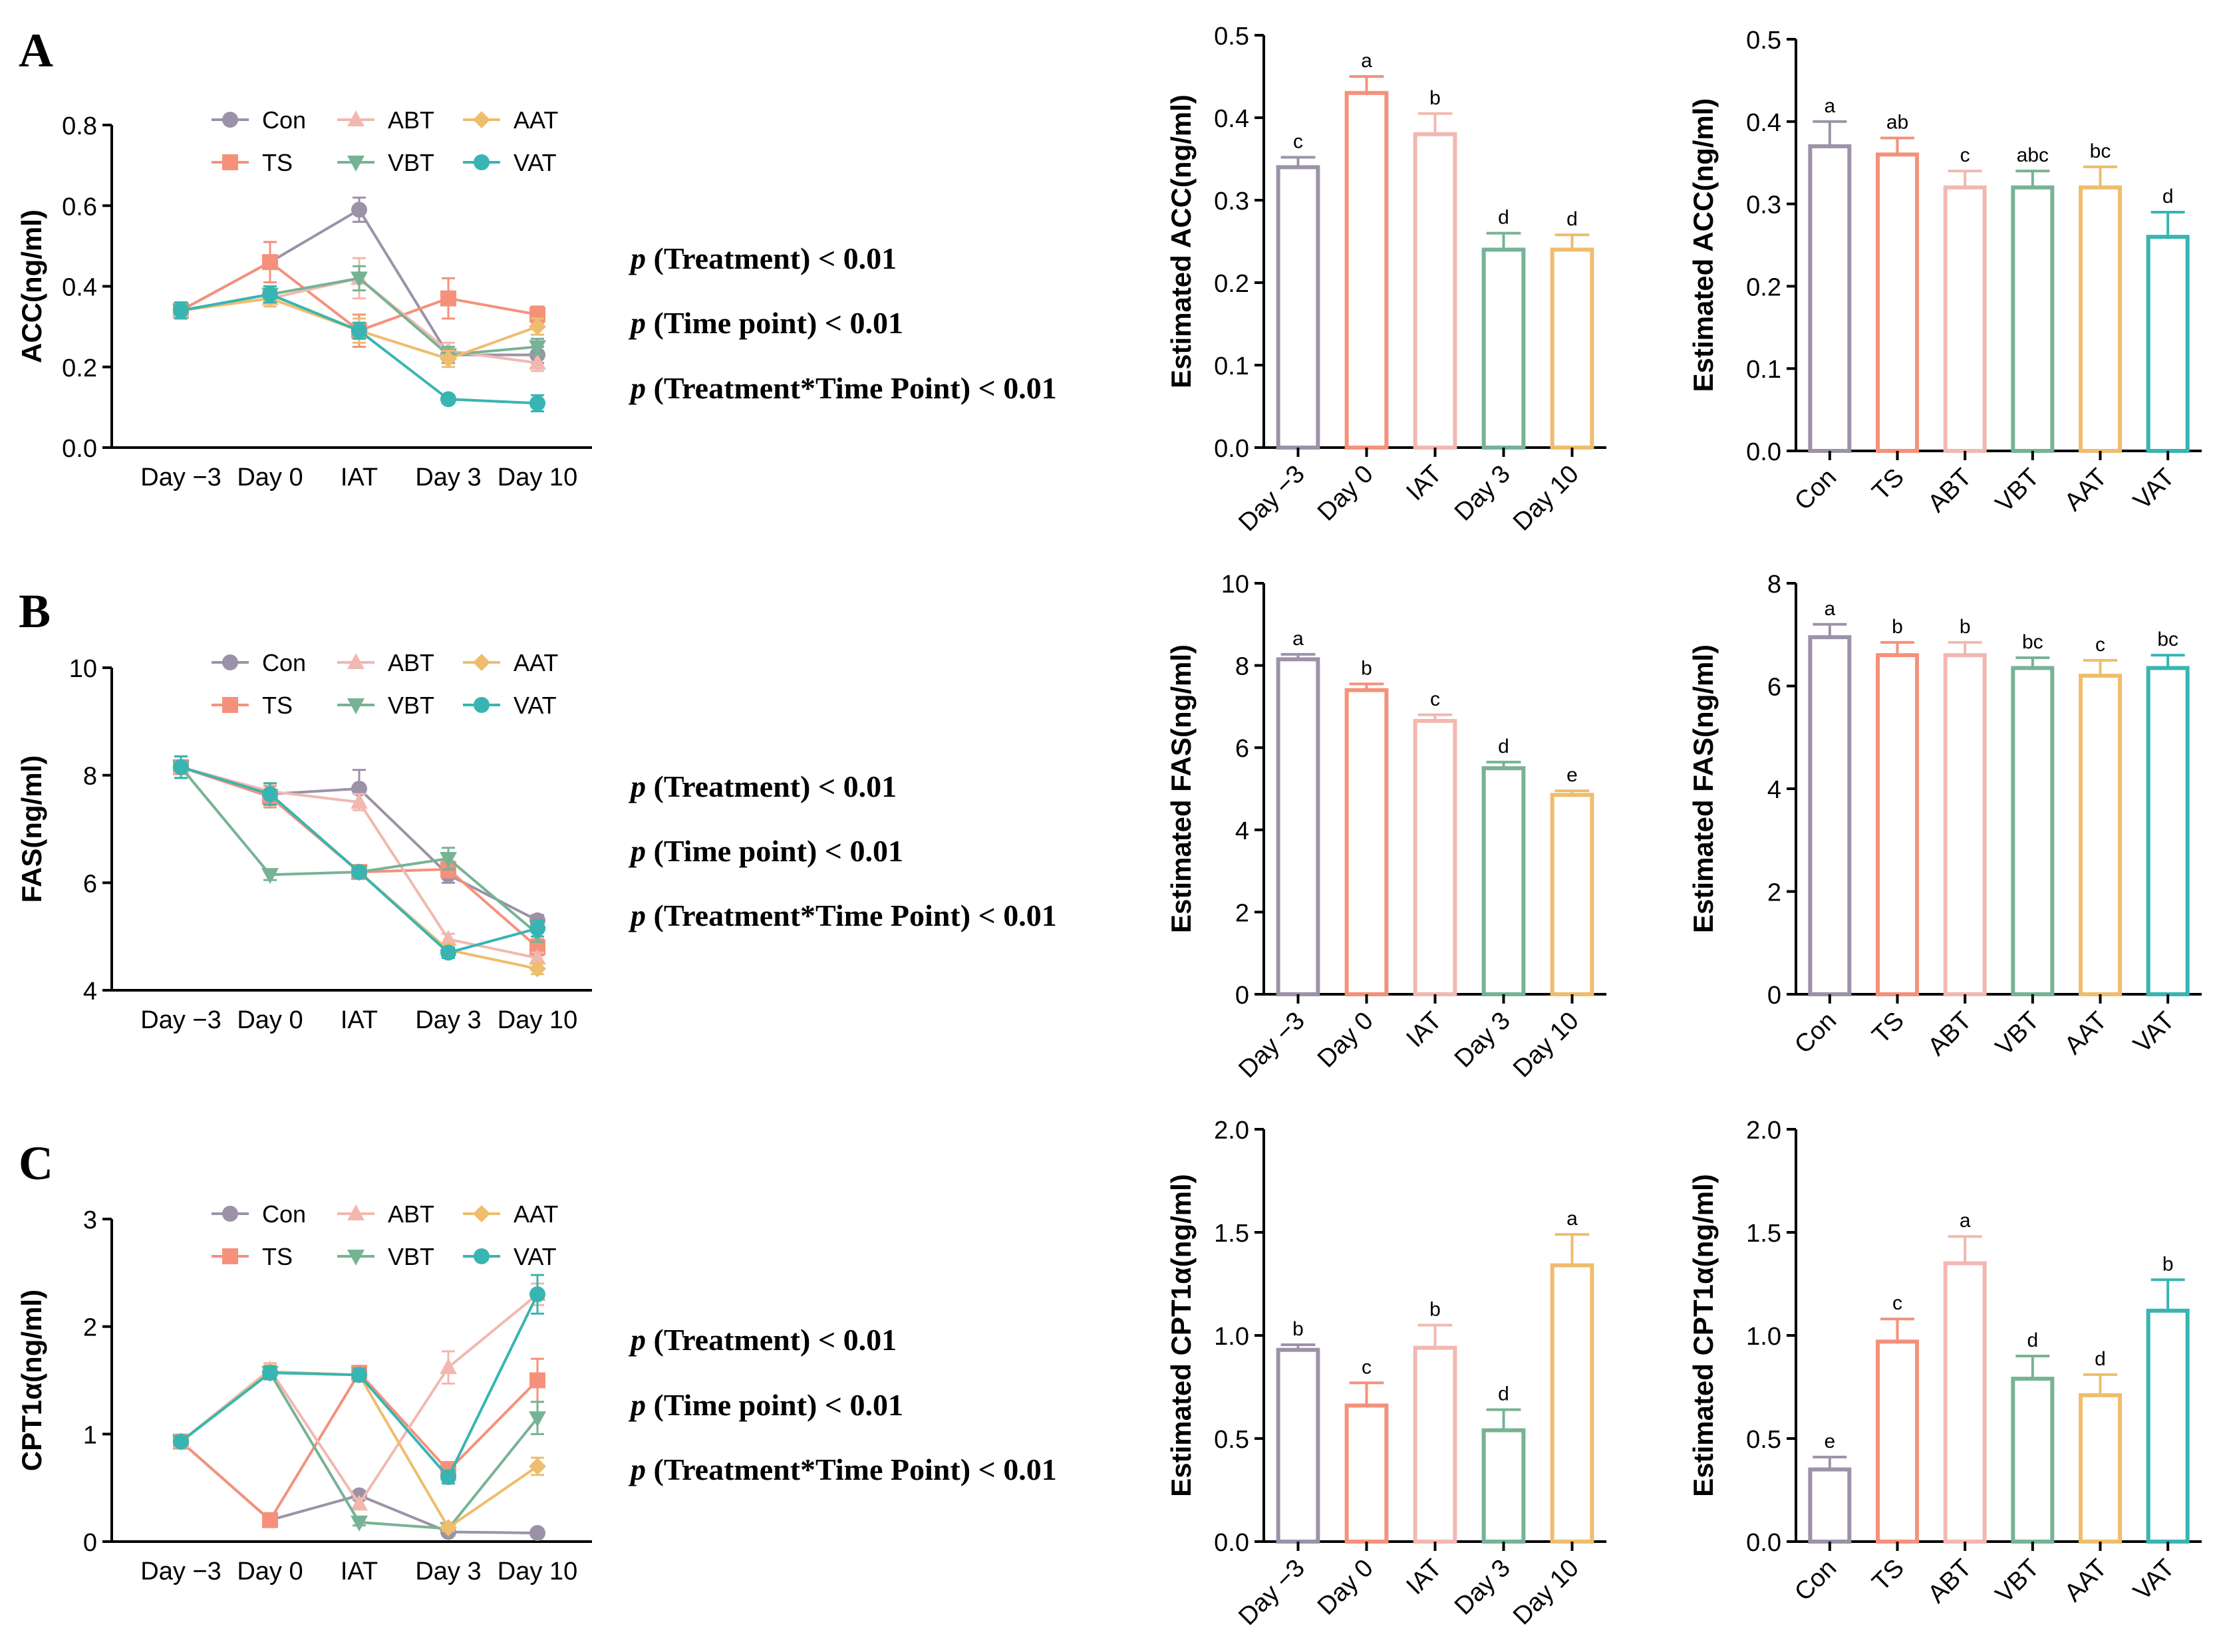 The image size is (2213, 1652). What do you see at coordinates (1815, 490) in the screenshot?
I see `A-trt-xtick-label: Con` at bounding box center [1815, 490].